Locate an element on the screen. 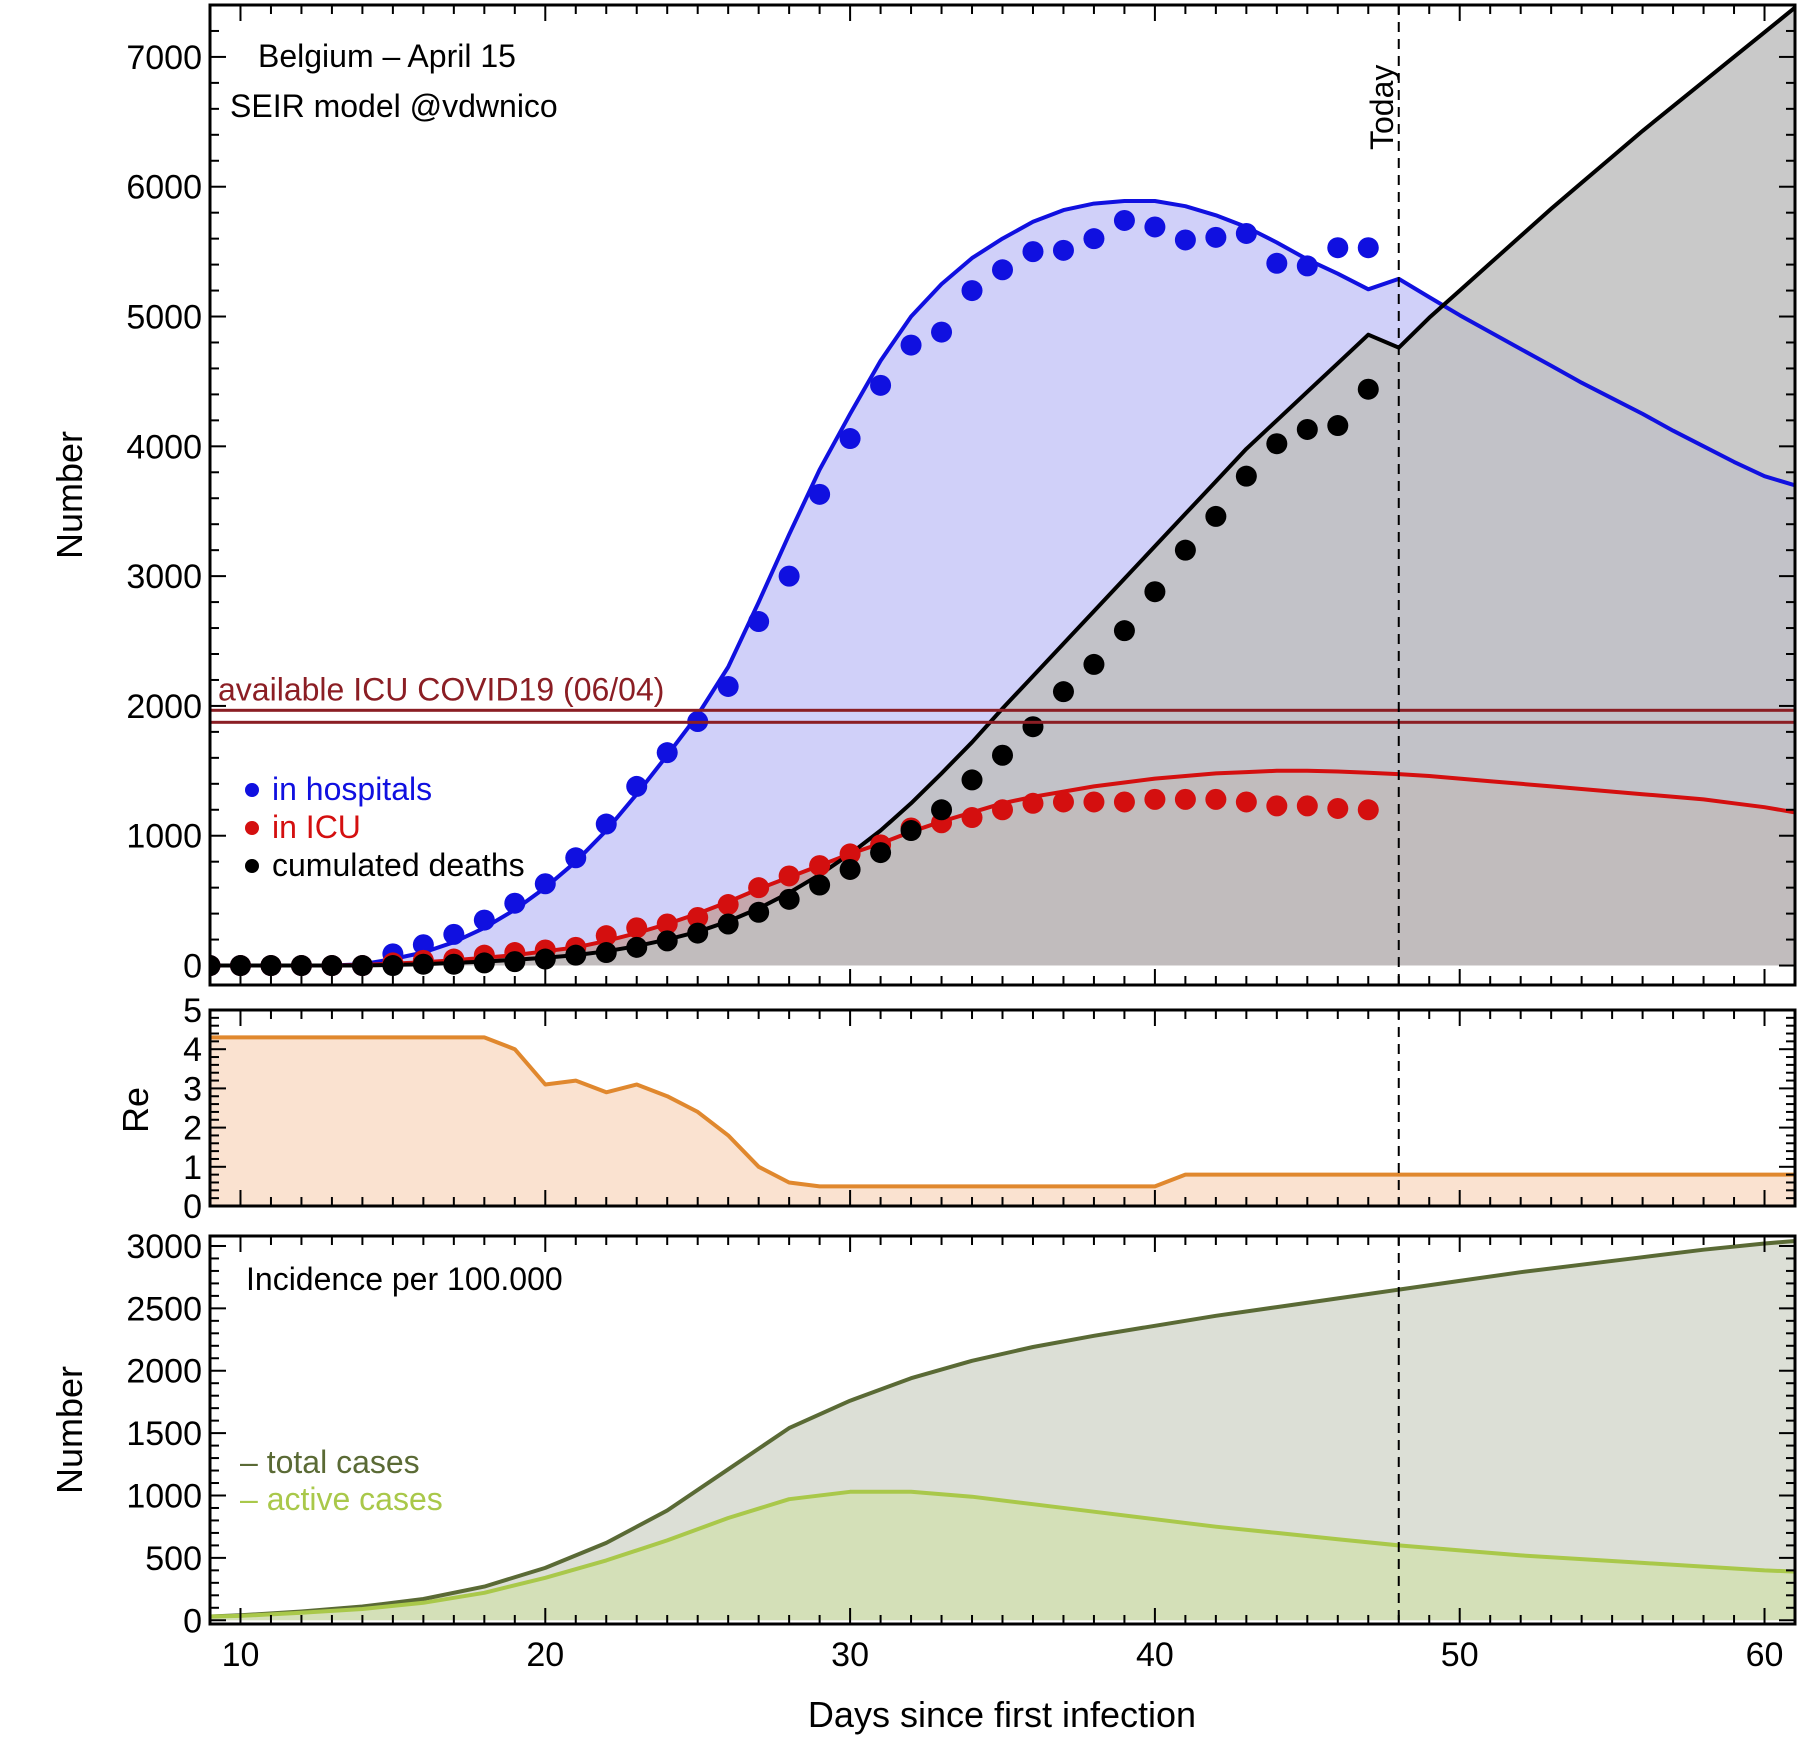 This screenshot has height=1758, width=1800. bottom-y-tick-label: 1500 is located at coordinates (164, 1434).